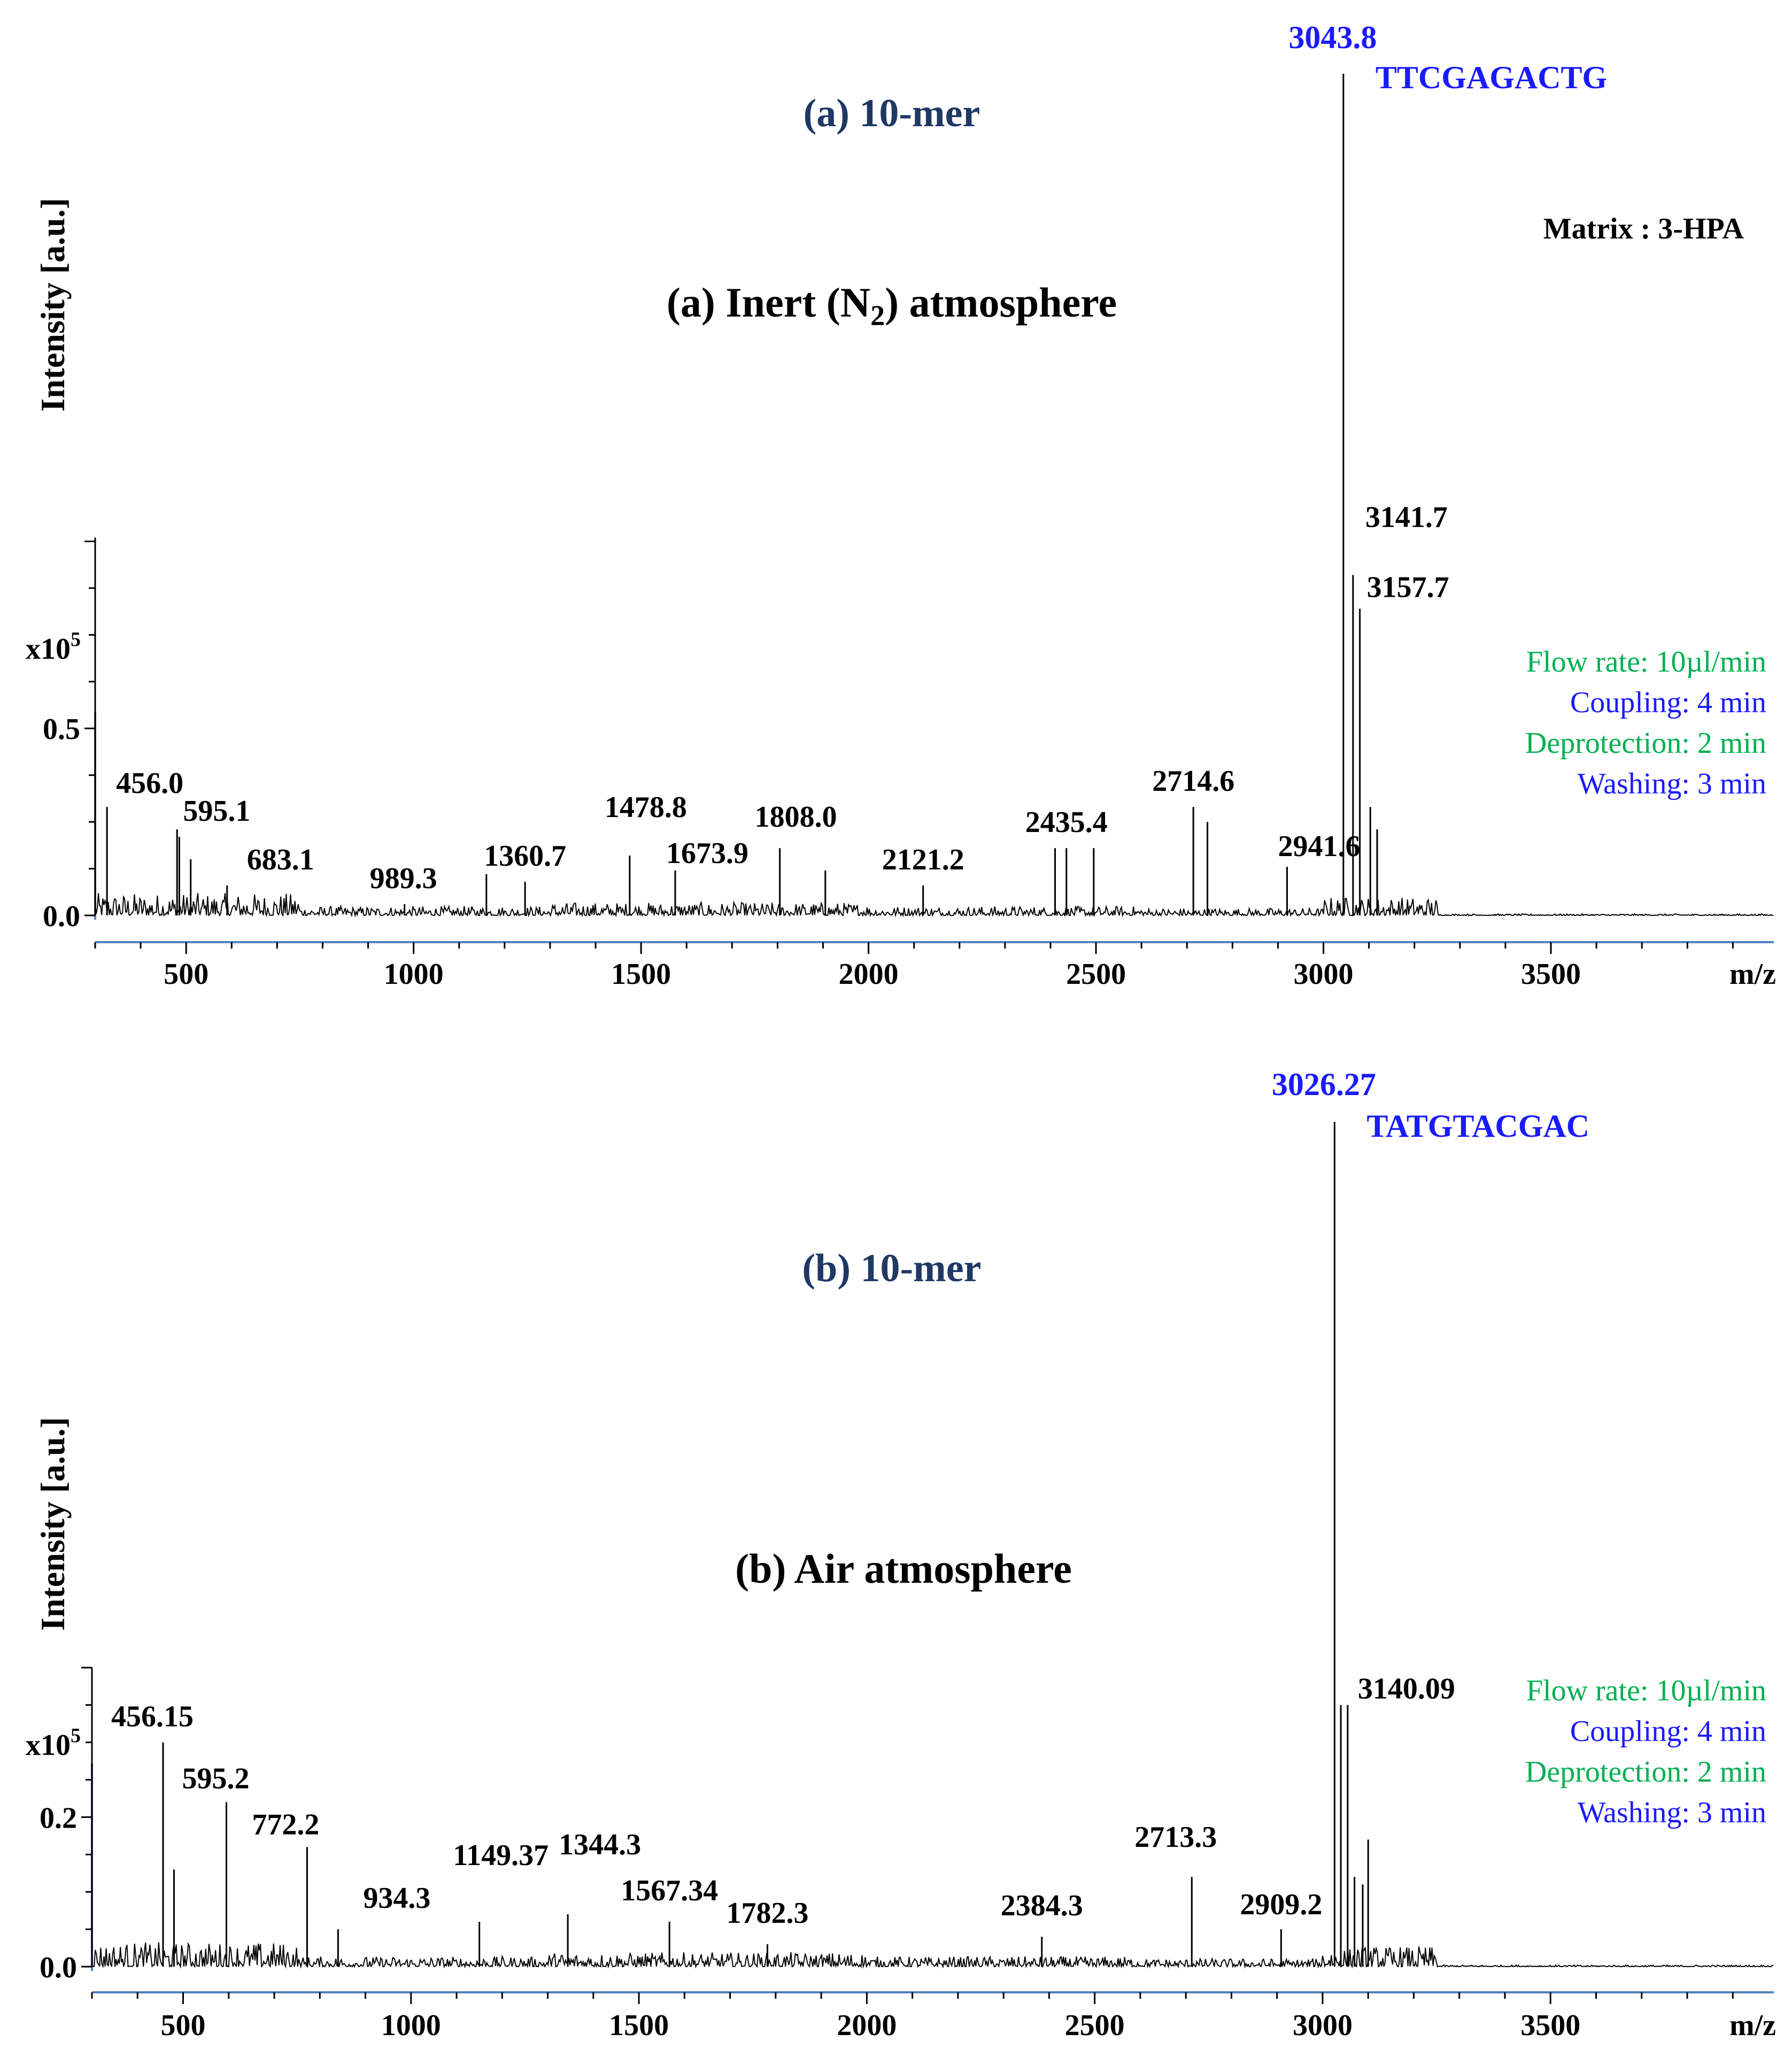 This screenshot has height=2049, width=1792. What do you see at coordinates (877, 315) in the screenshot?
I see `condition-subscript: 2` at bounding box center [877, 315].